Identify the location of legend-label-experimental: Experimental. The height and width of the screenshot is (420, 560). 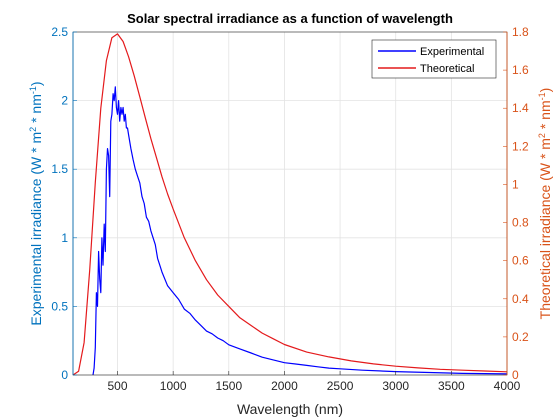
(452, 52).